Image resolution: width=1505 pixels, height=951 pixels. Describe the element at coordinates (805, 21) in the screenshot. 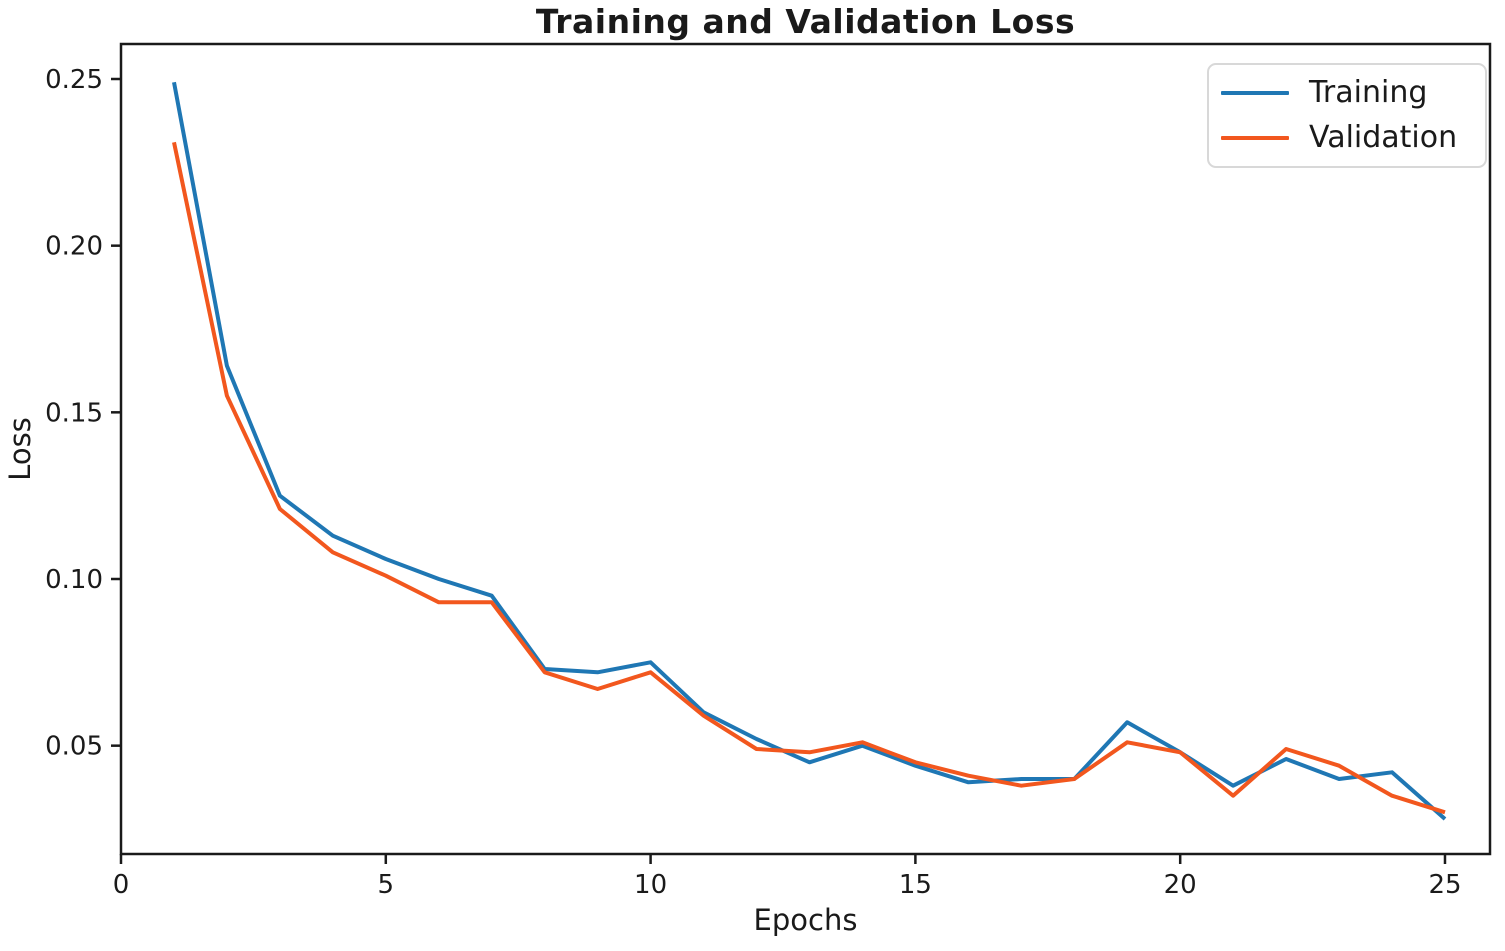

I see `chart-title: Training and Validation Loss` at that location.